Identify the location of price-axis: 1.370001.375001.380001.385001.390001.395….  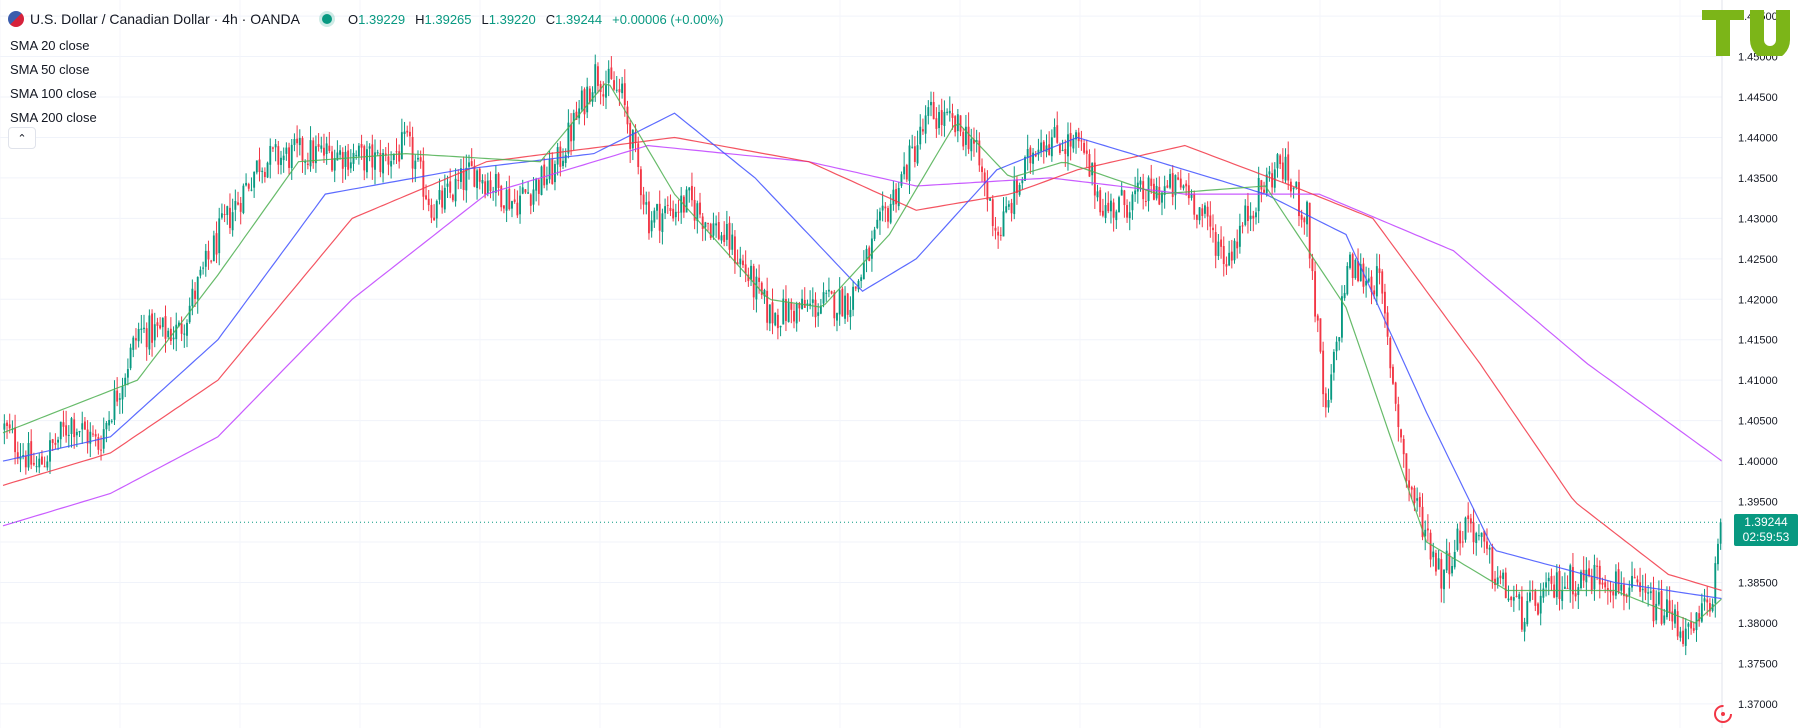
(1749, 364).